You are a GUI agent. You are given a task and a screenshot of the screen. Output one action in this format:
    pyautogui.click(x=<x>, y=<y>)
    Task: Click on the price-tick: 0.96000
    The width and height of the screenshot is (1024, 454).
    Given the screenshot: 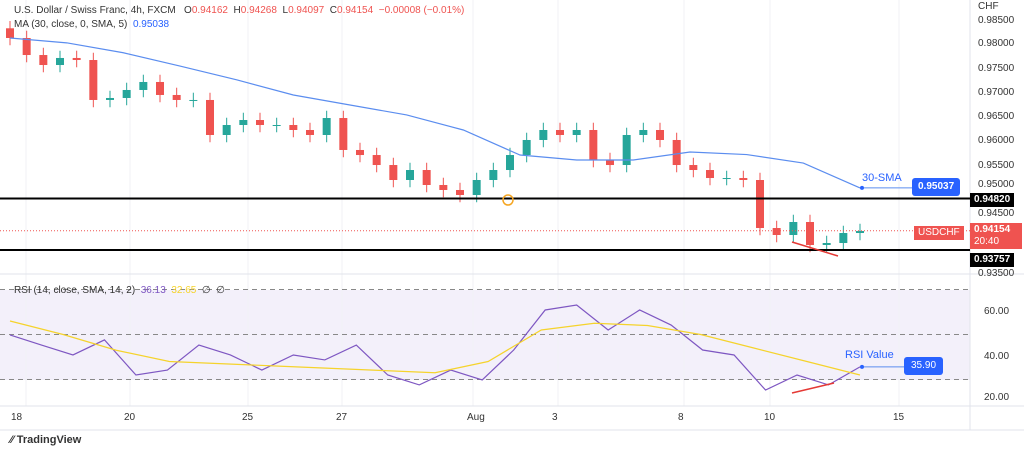 What is the action you would take?
    pyautogui.click(x=996, y=141)
    